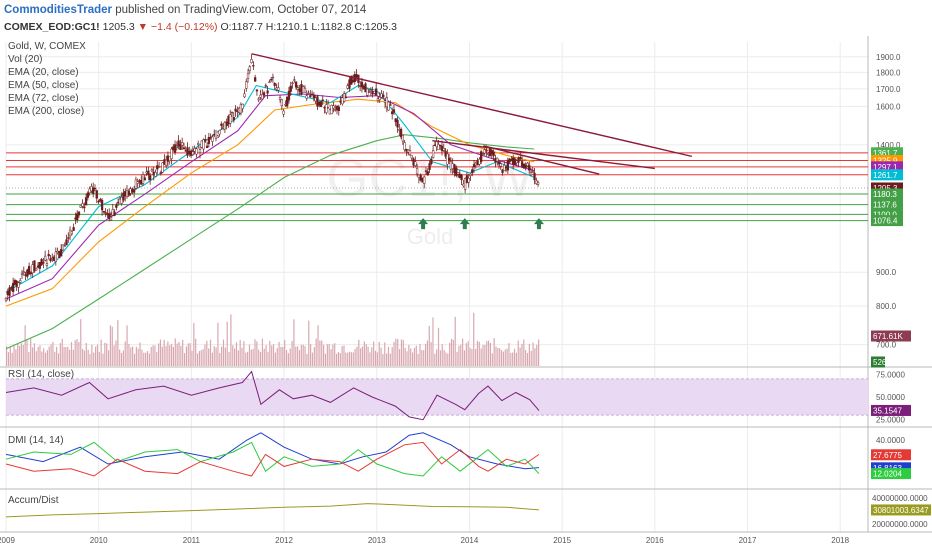  I want to click on dmi-tag-plus-bg, so click(891, 474).